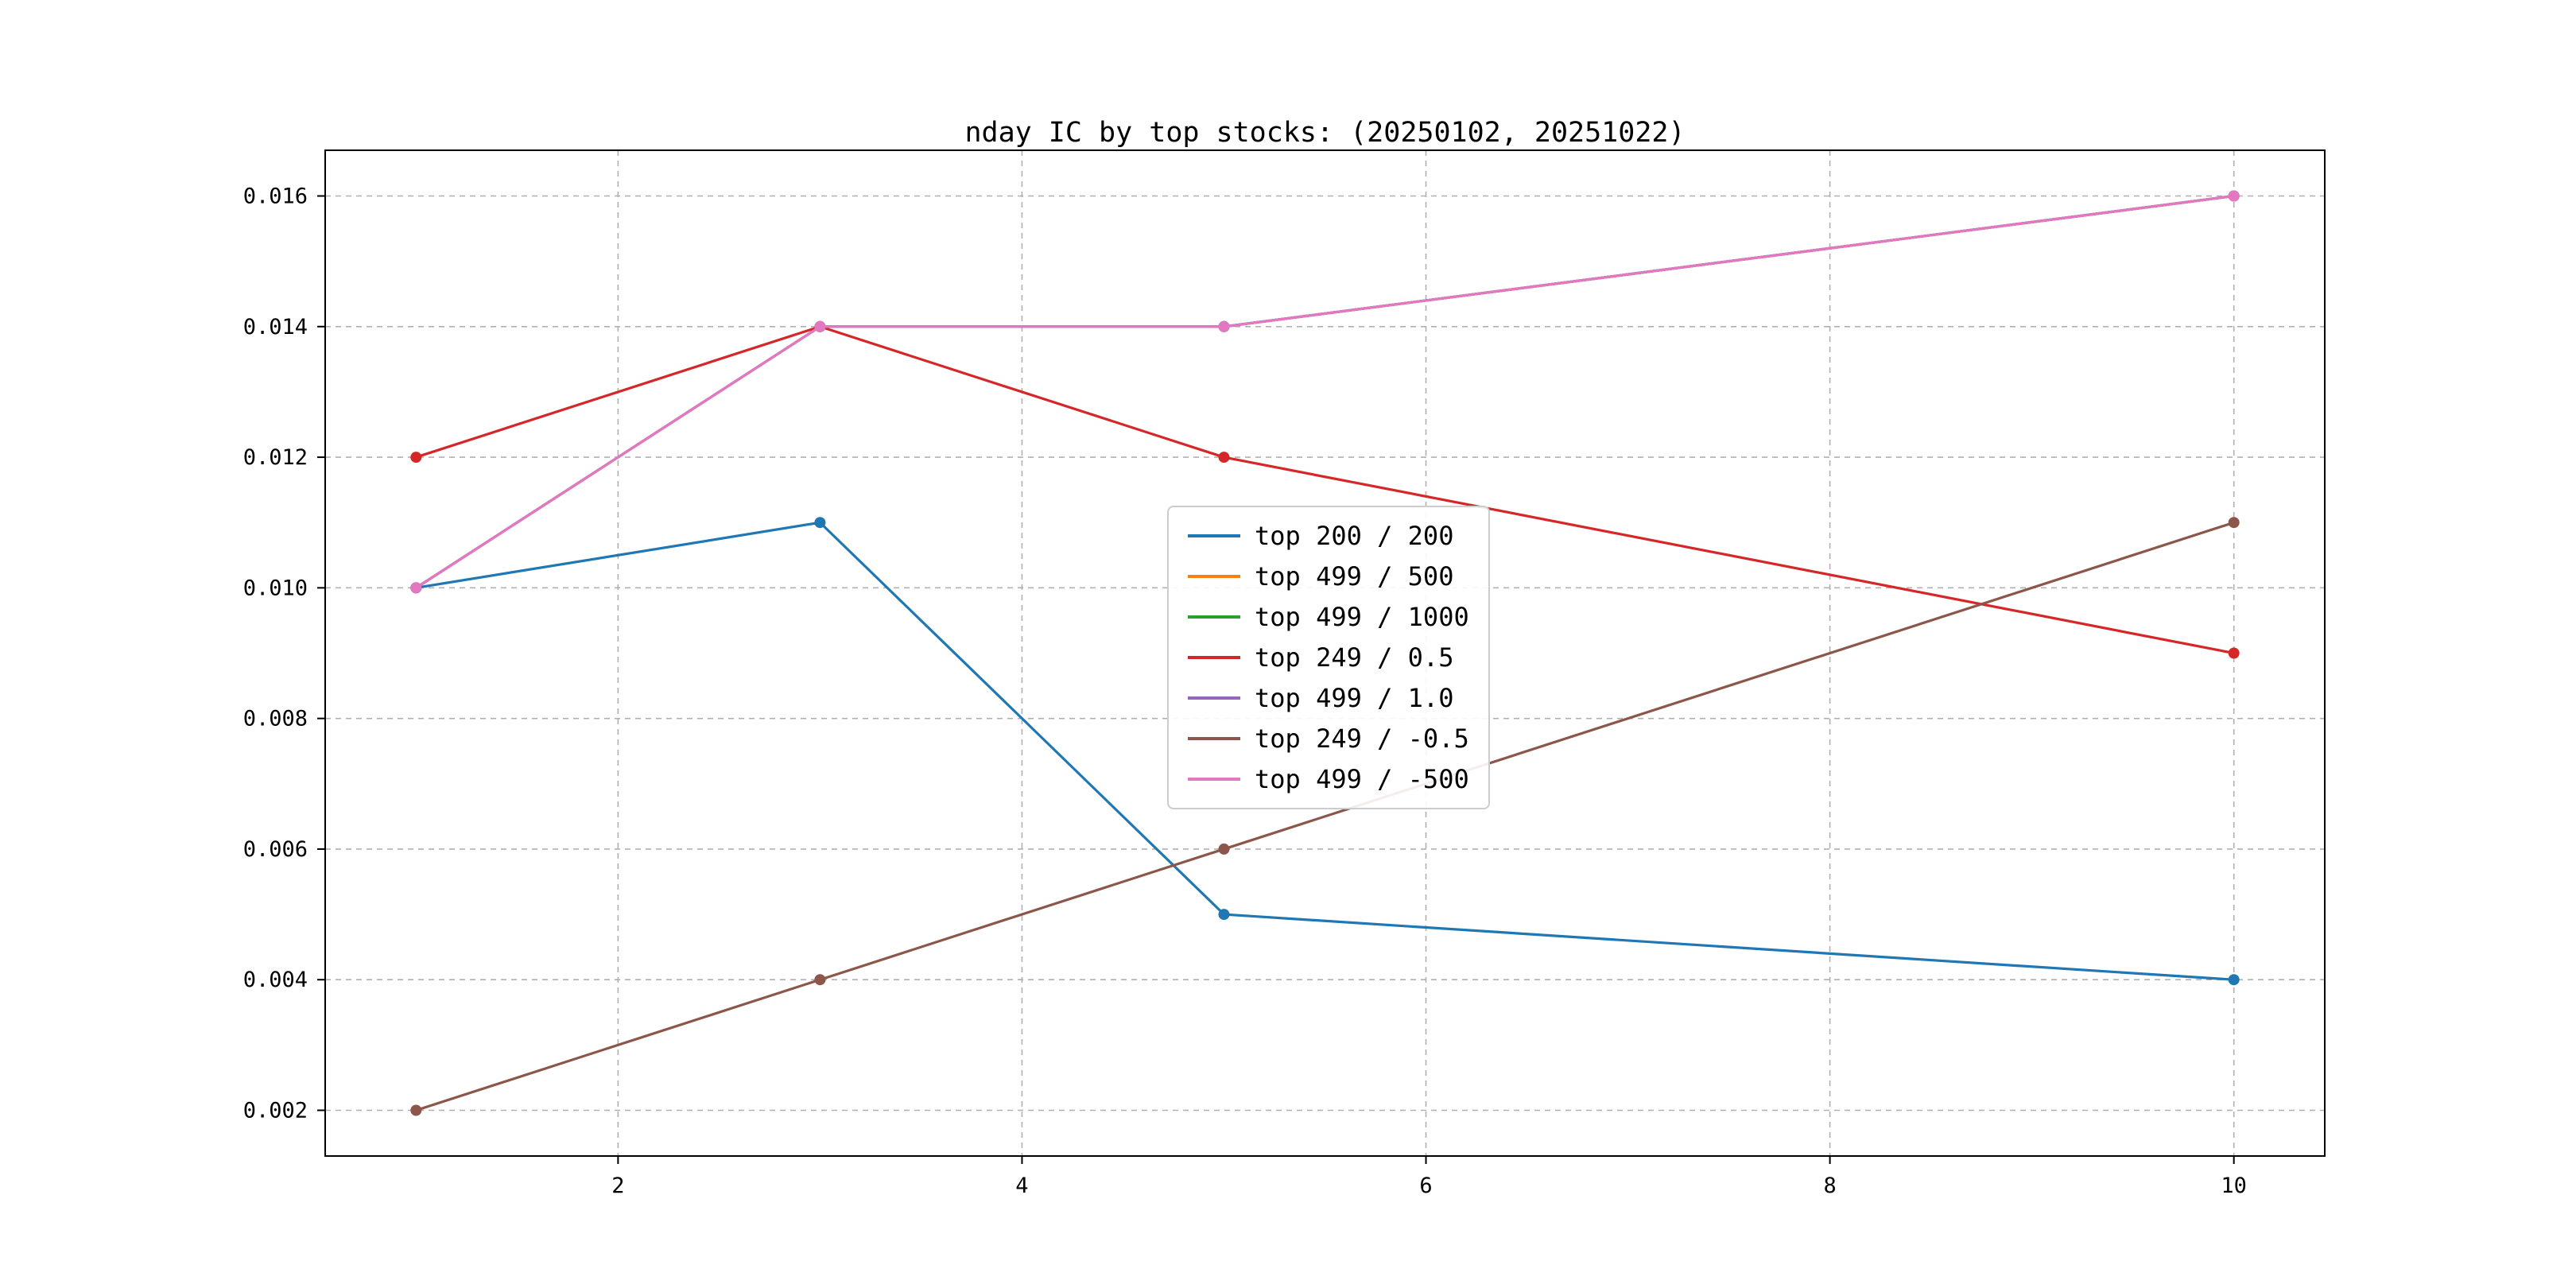  I want to click on y-tick-label: 0.008, so click(275, 719).